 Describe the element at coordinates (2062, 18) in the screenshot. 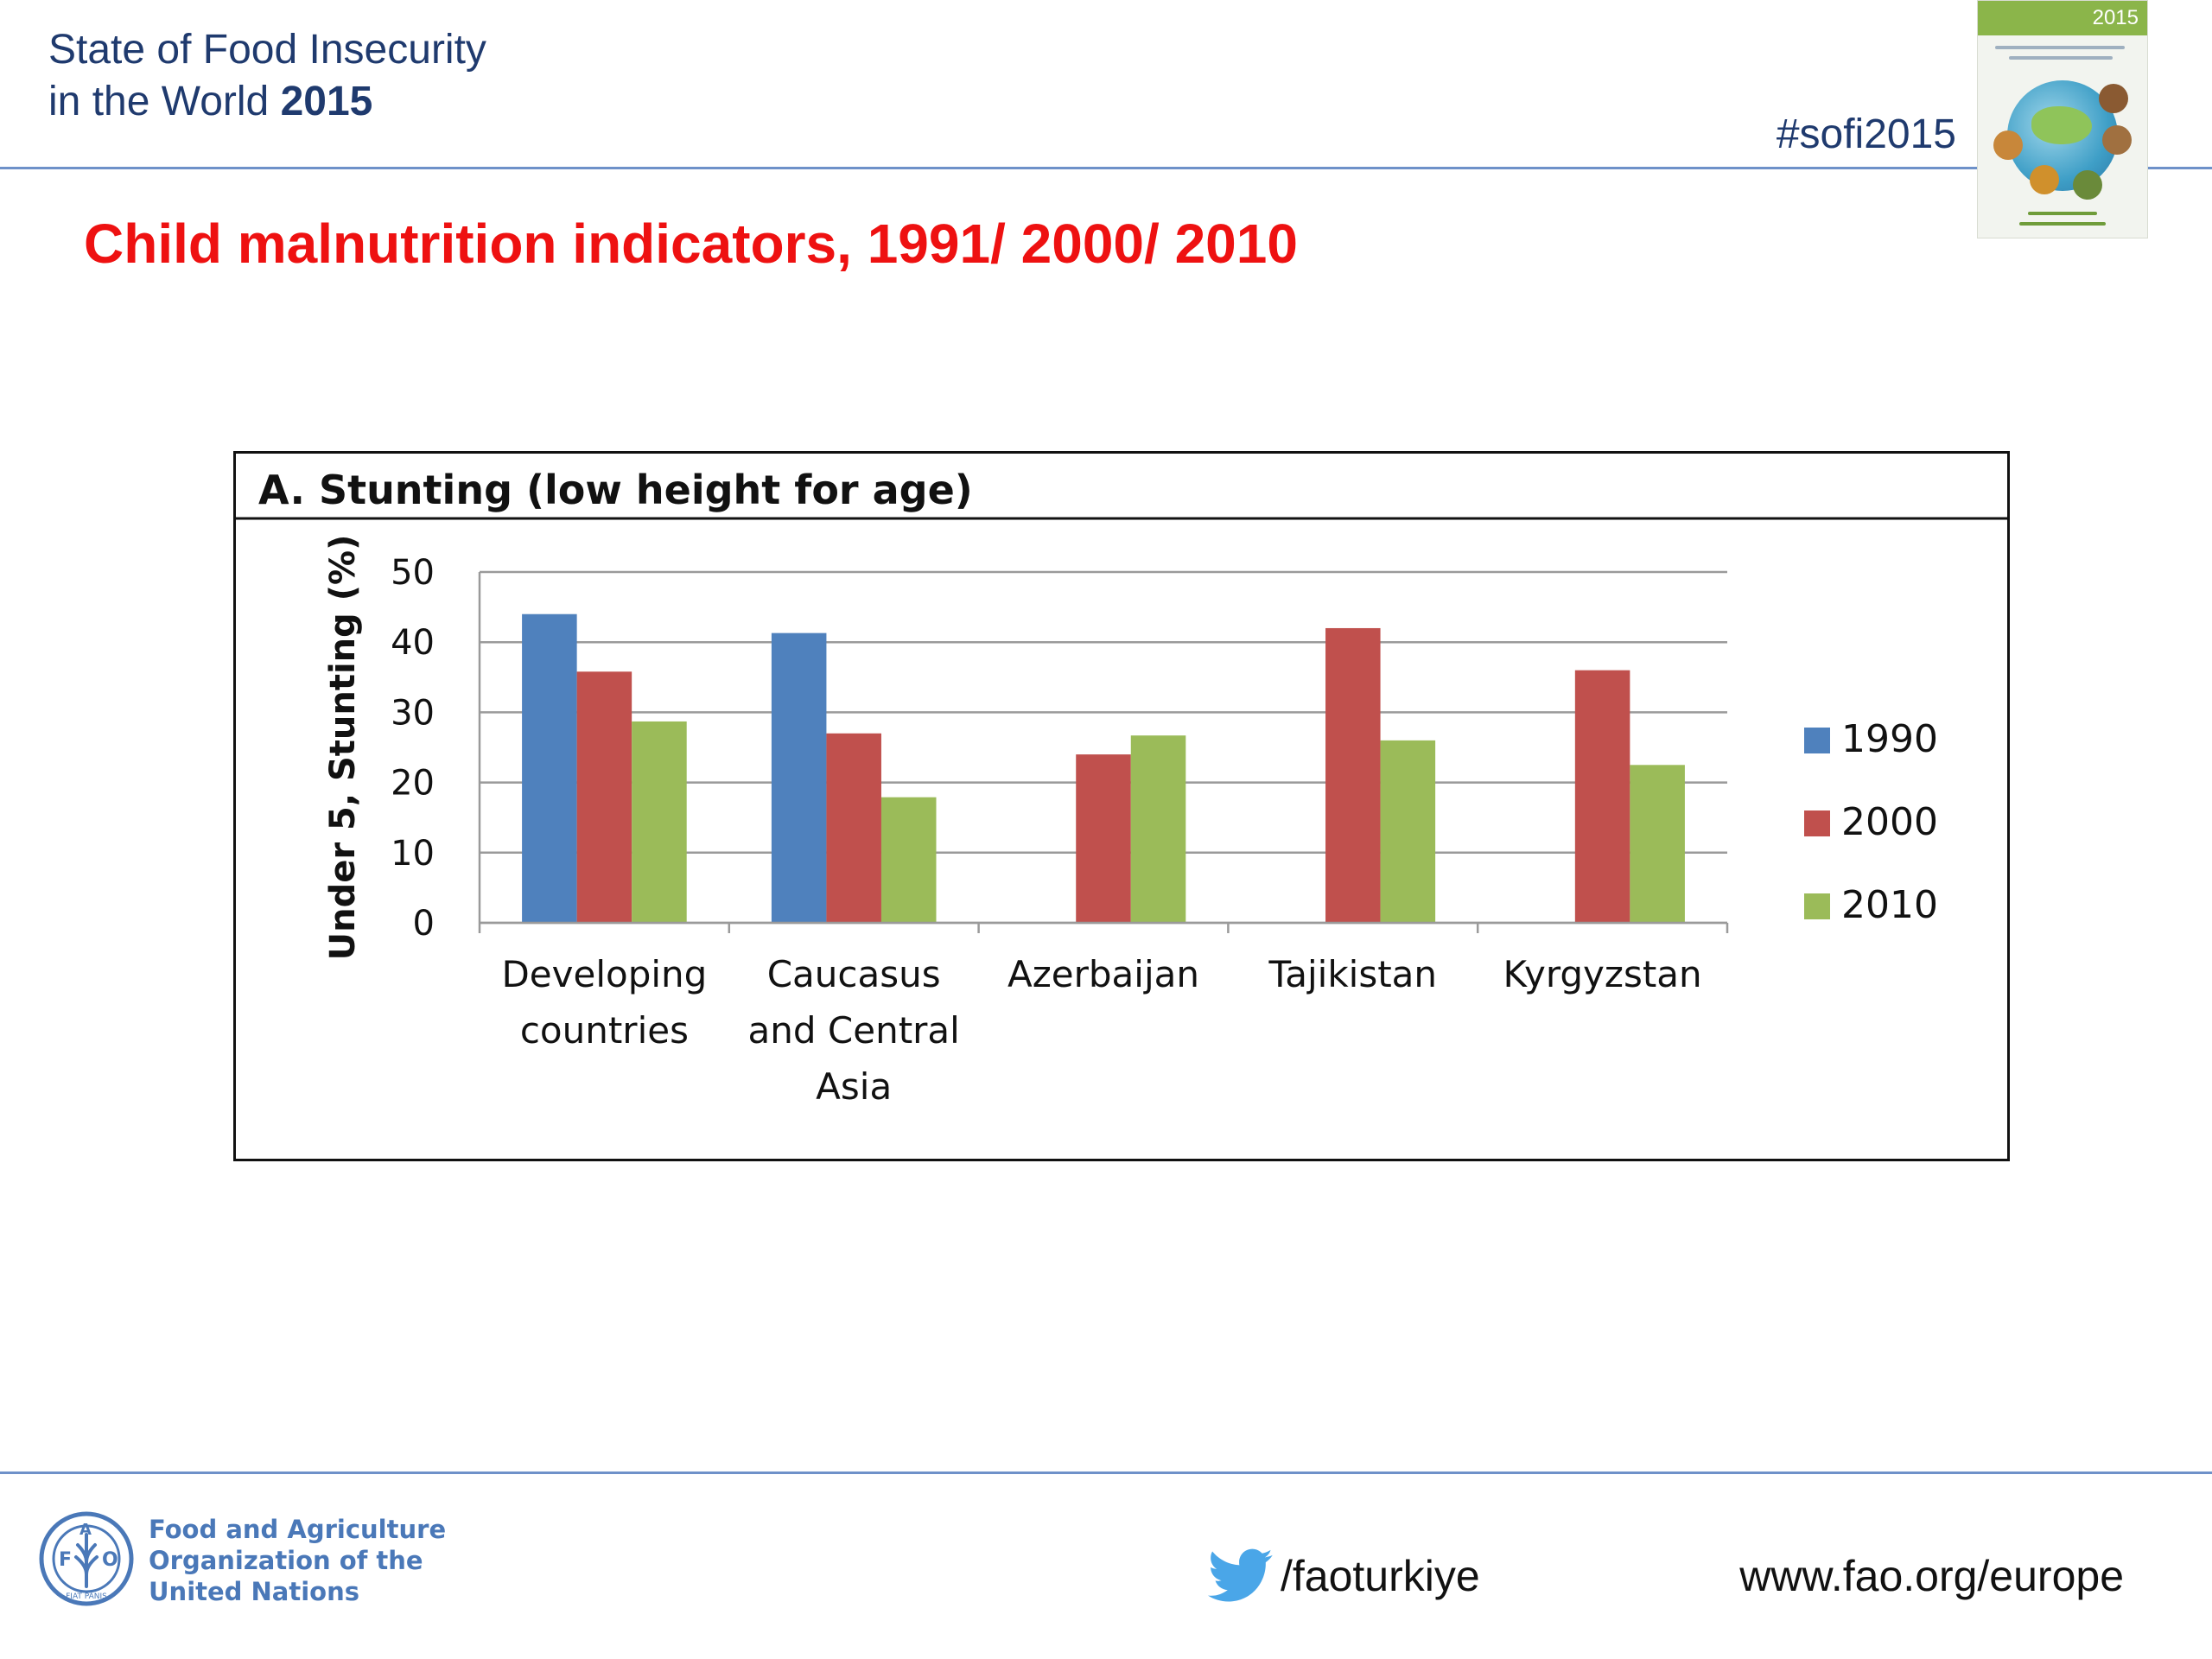

I see `cover-year-band: 2015` at that location.